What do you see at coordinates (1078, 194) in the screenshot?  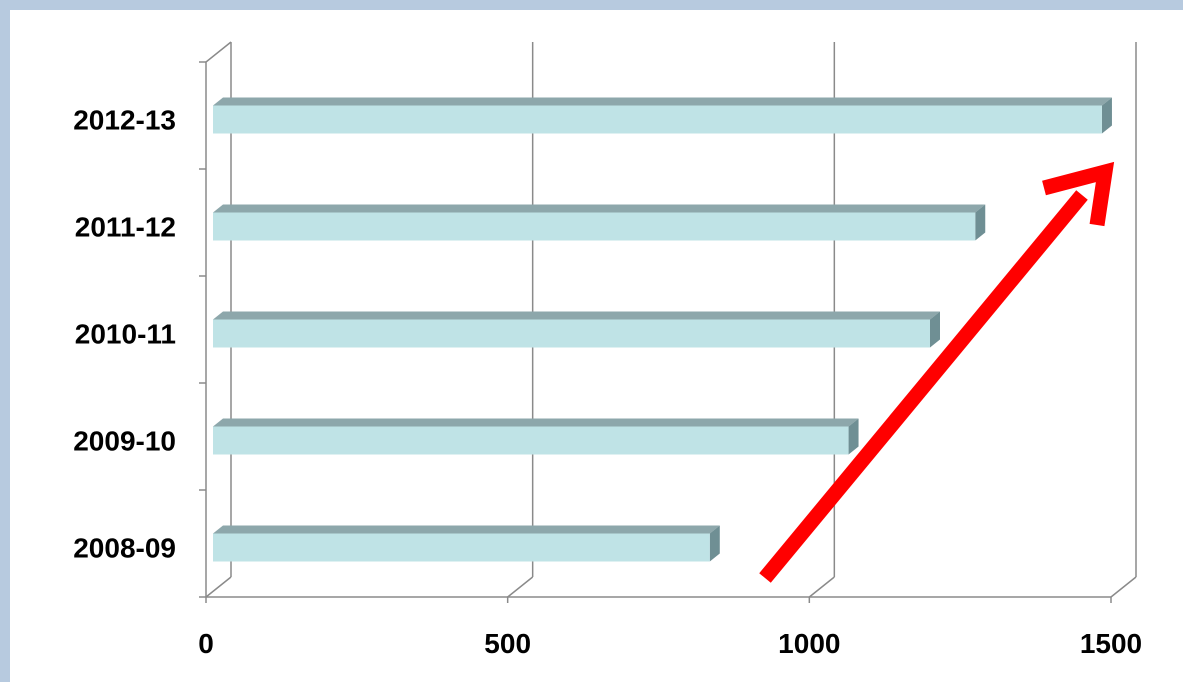 I see `arrow-head` at bounding box center [1078, 194].